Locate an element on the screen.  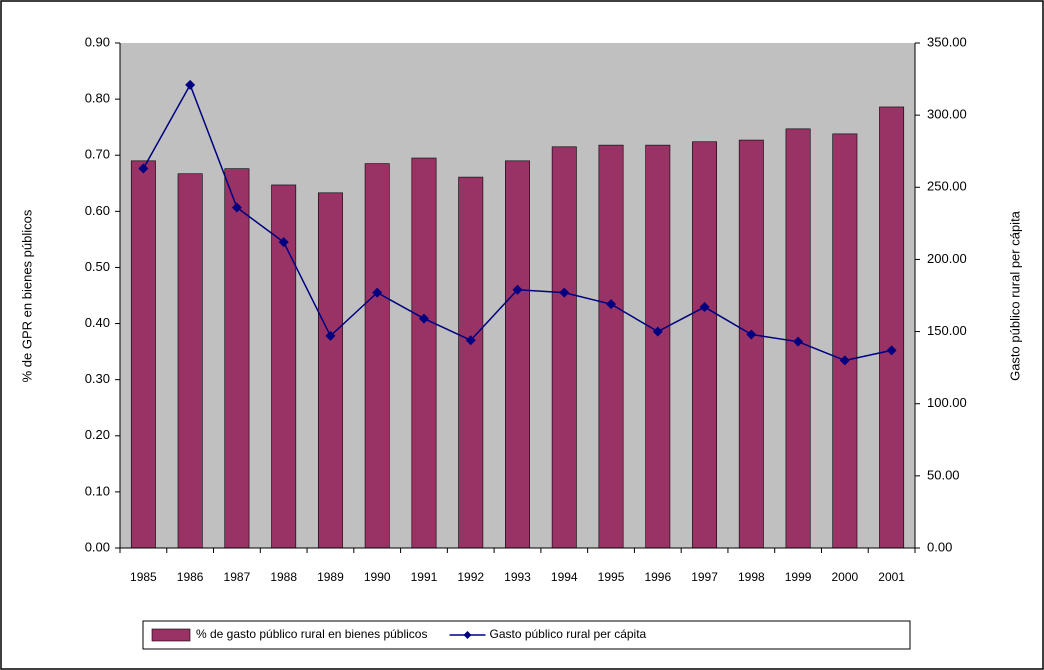
x-tick-label: 1990 is located at coordinates (377, 577).